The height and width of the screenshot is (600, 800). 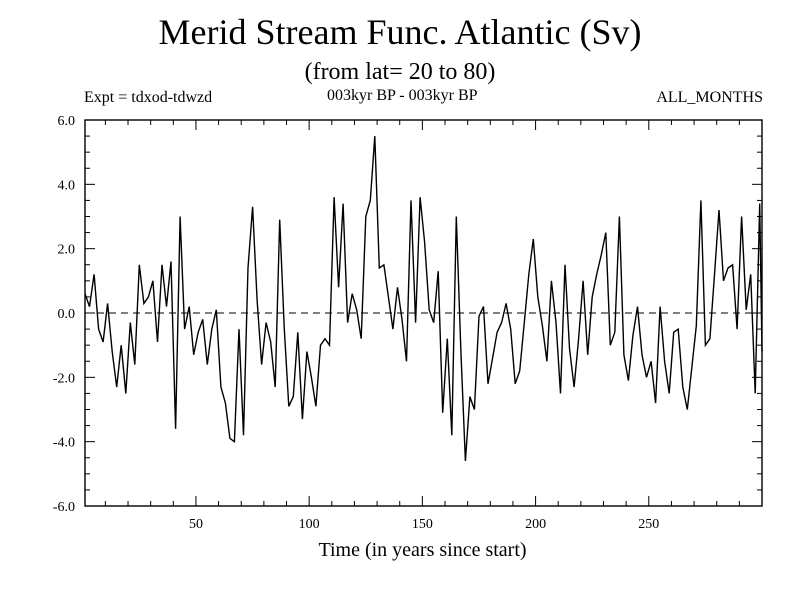 I want to click on x-tick-label: 100, so click(x=309, y=524).